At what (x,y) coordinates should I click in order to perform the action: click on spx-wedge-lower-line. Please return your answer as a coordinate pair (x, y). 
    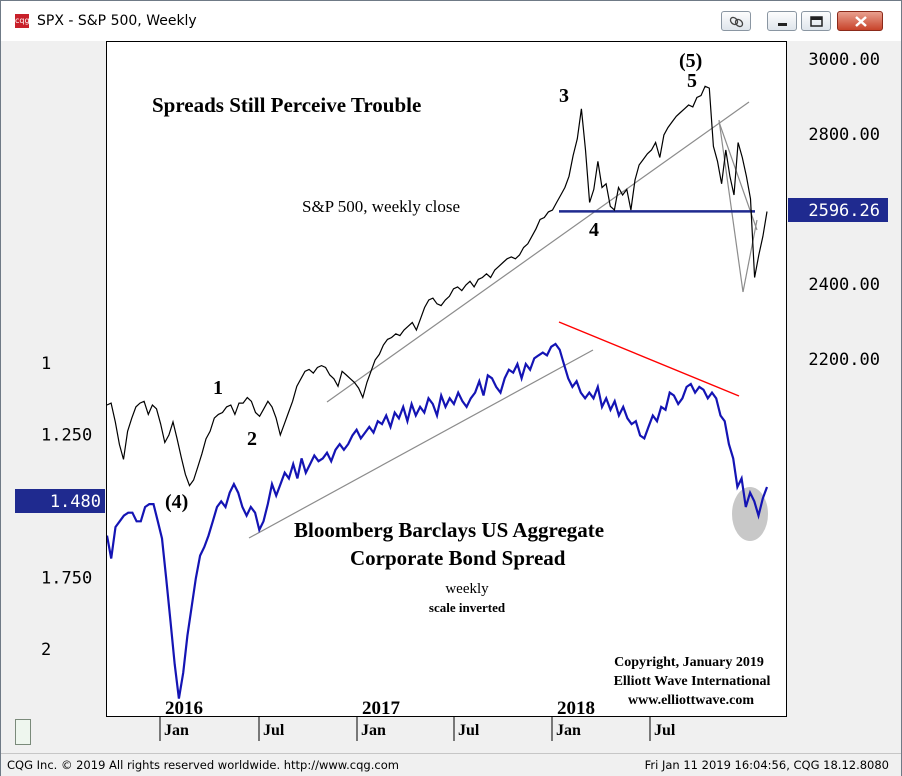
    Looking at the image, I should click on (731, 206).